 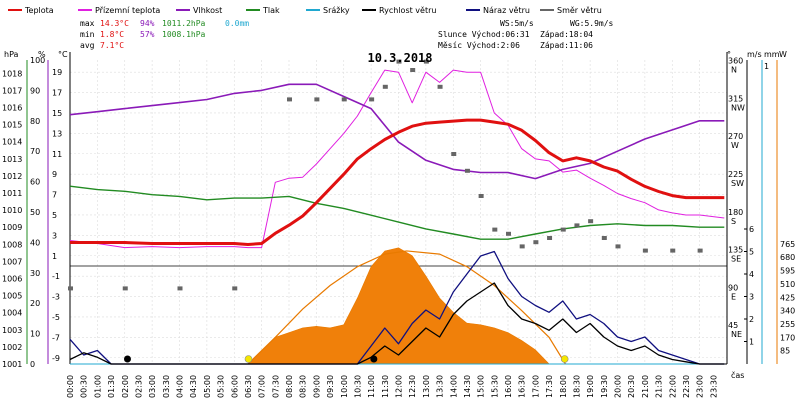 I want to click on tick-label-time: 04:00, so click(x=180, y=386).